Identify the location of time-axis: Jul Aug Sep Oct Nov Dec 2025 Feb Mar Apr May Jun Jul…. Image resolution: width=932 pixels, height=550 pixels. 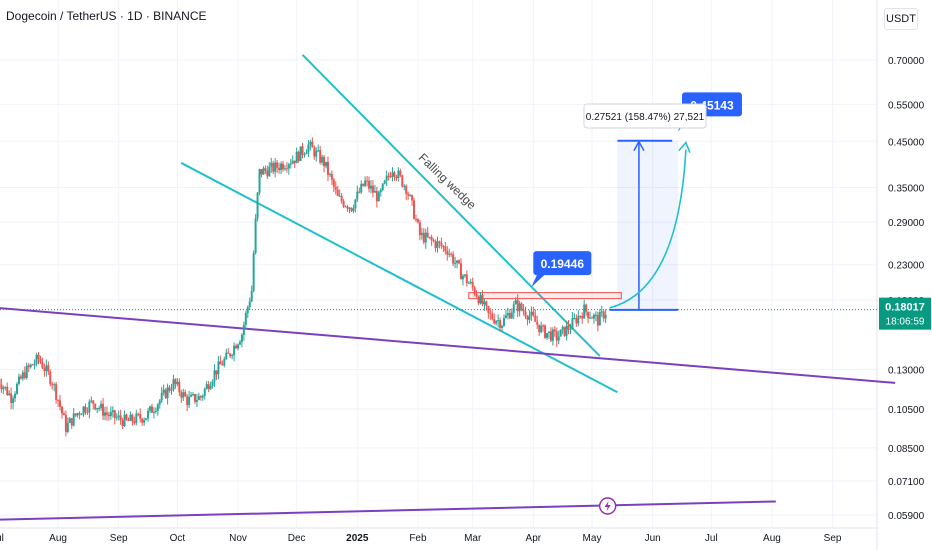
(438, 535).